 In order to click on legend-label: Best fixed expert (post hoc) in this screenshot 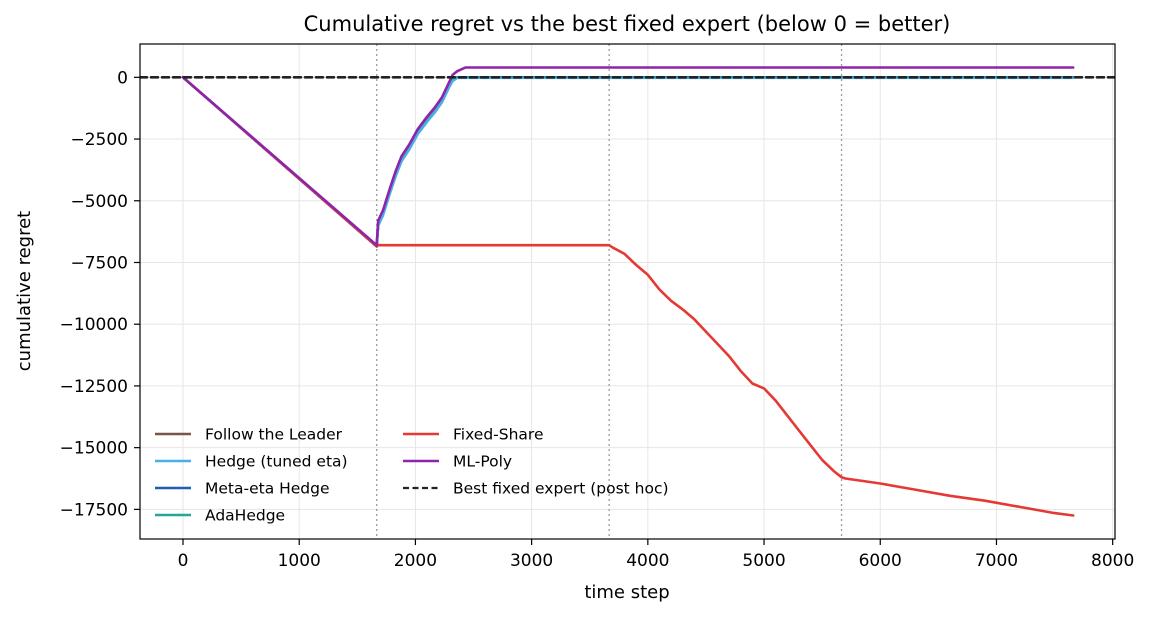, I will do `click(561, 489)`.